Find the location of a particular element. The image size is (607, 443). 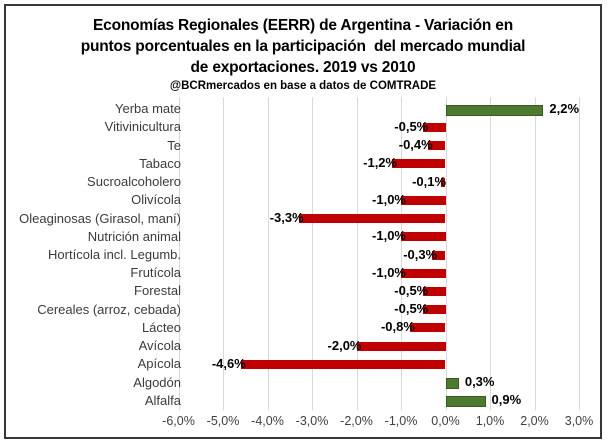

category-label: Sucroalcoholero is located at coordinates (134, 182).